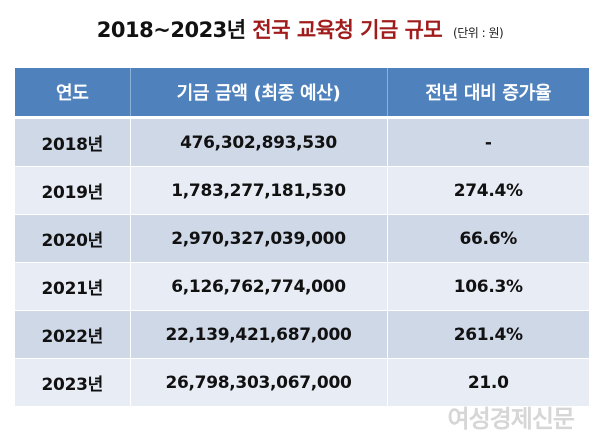 Image resolution: width=600 pixels, height=448 pixels. What do you see at coordinates (171, 30) in the screenshot?
I see `title-range: 2018~2023년` at bounding box center [171, 30].